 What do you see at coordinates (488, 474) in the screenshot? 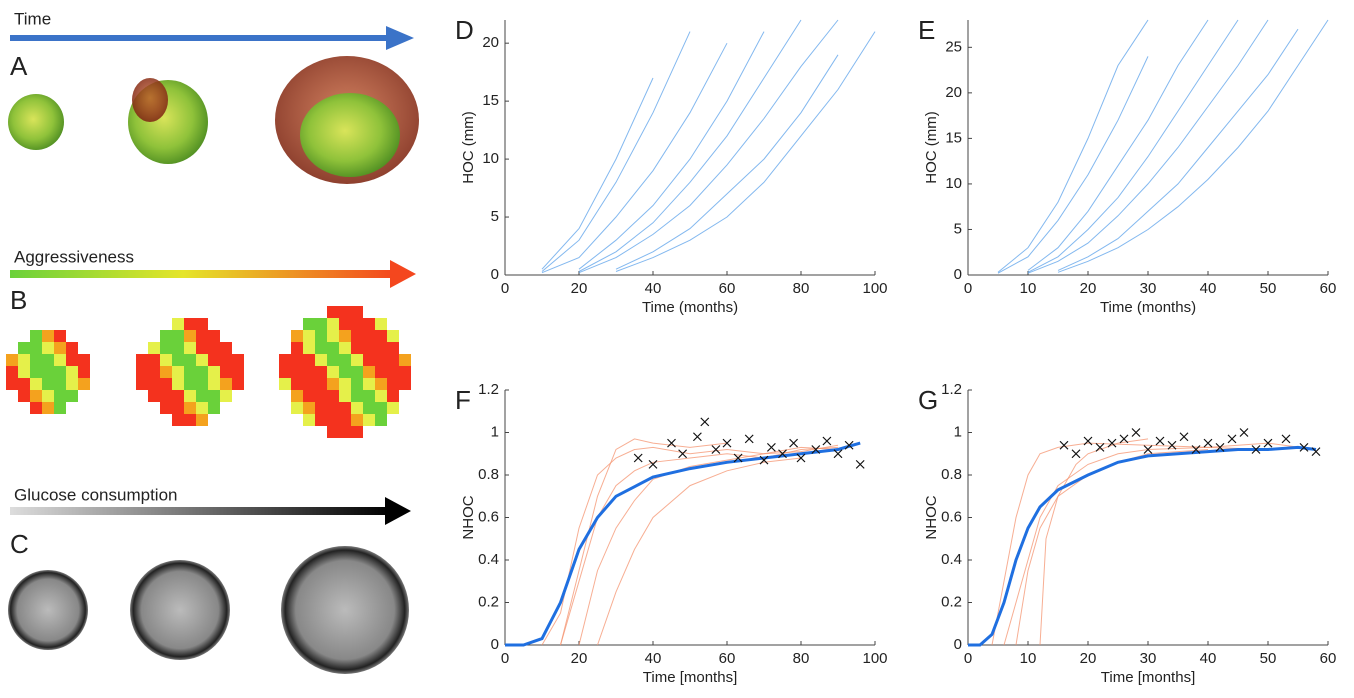
I see `y-tick-label: 0.8` at bounding box center [488, 474].